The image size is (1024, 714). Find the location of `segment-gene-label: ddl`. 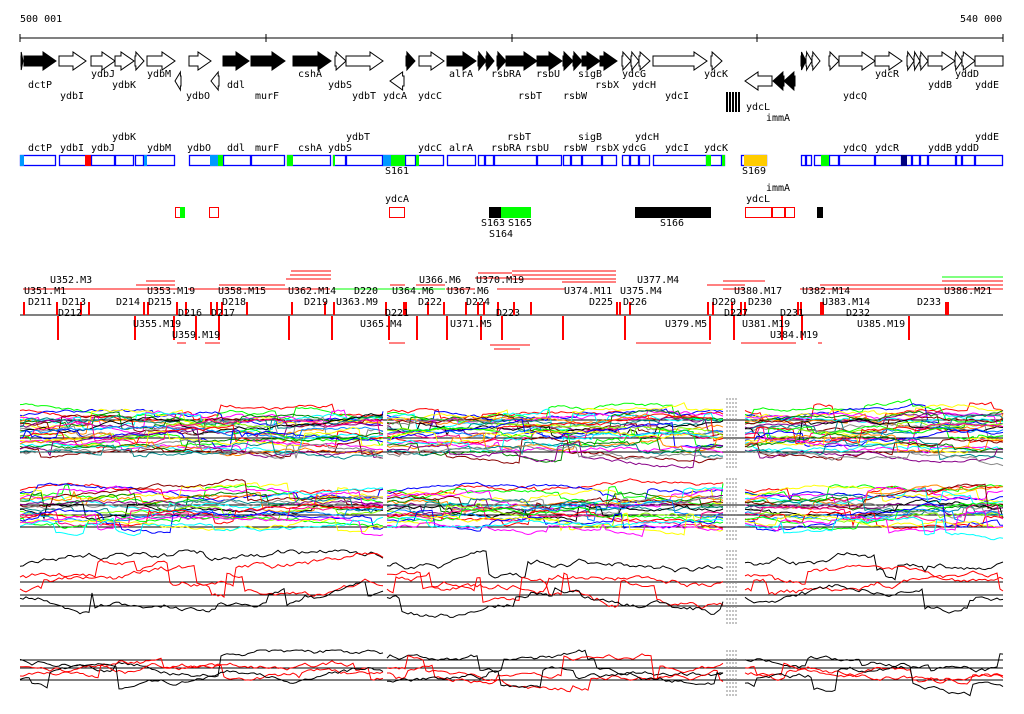

segment-gene-label: ddl is located at coordinates (236, 148).